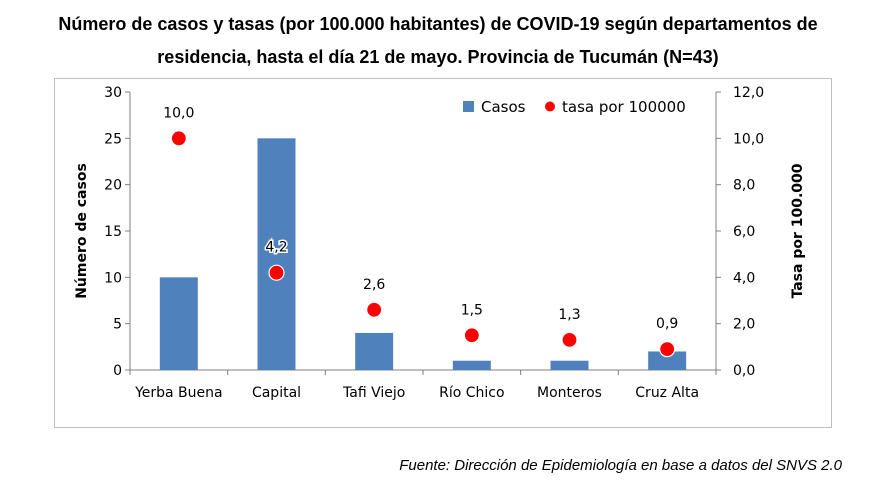 The height and width of the screenshot is (494, 876). What do you see at coordinates (117, 371) in the screenshot?
I see `y-tick-label-left: 0` at bounding box center [117, 371].